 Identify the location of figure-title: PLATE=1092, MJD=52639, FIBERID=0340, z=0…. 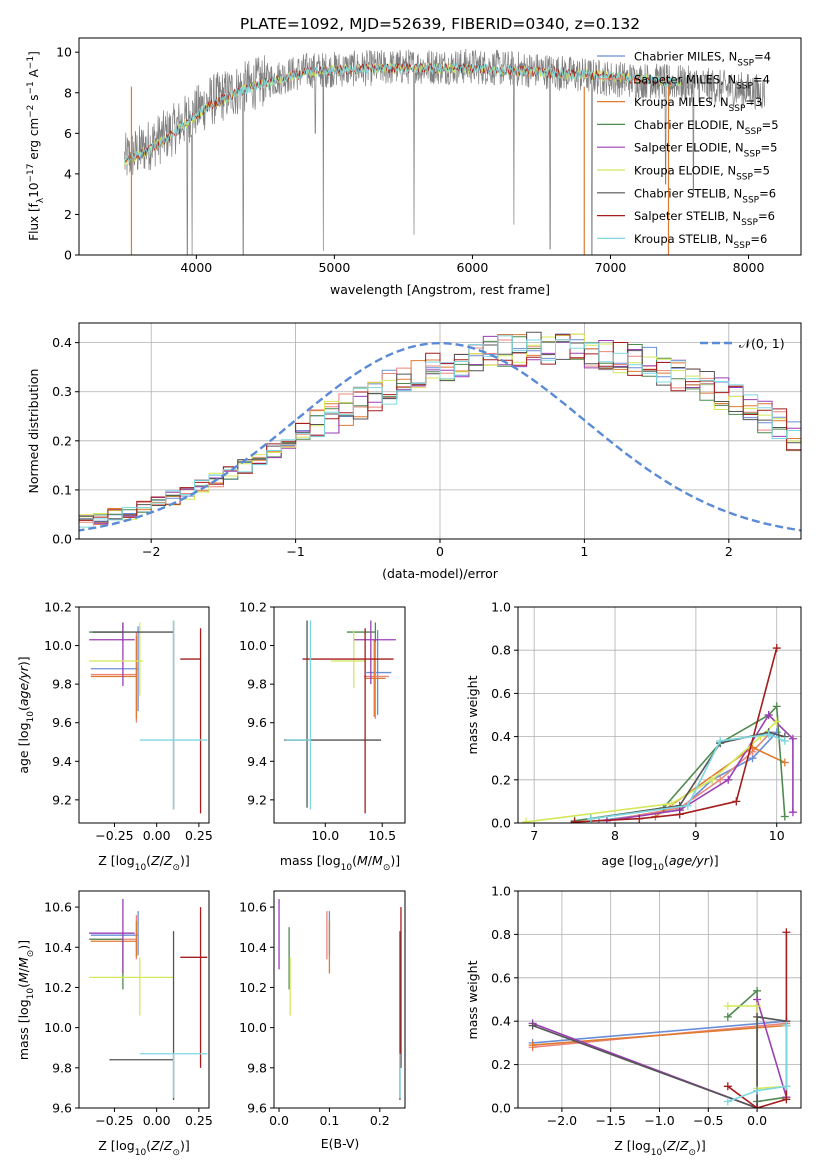
(440, 24).